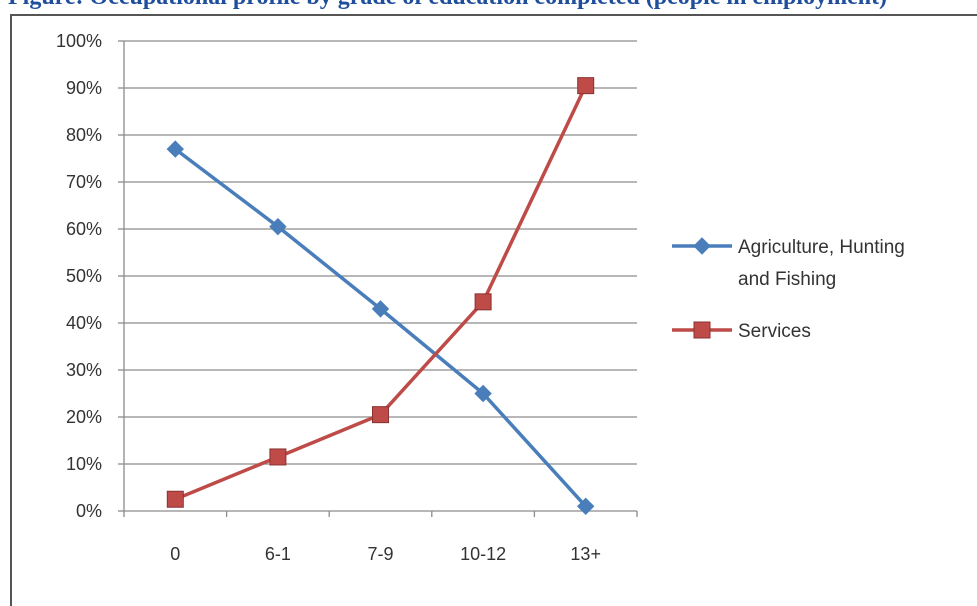 The height and width of the screenshot is (606, 977). Describe the element at coordinates (84, 464) in the screenshot. I see `y-tick-label: 10%` at that location.